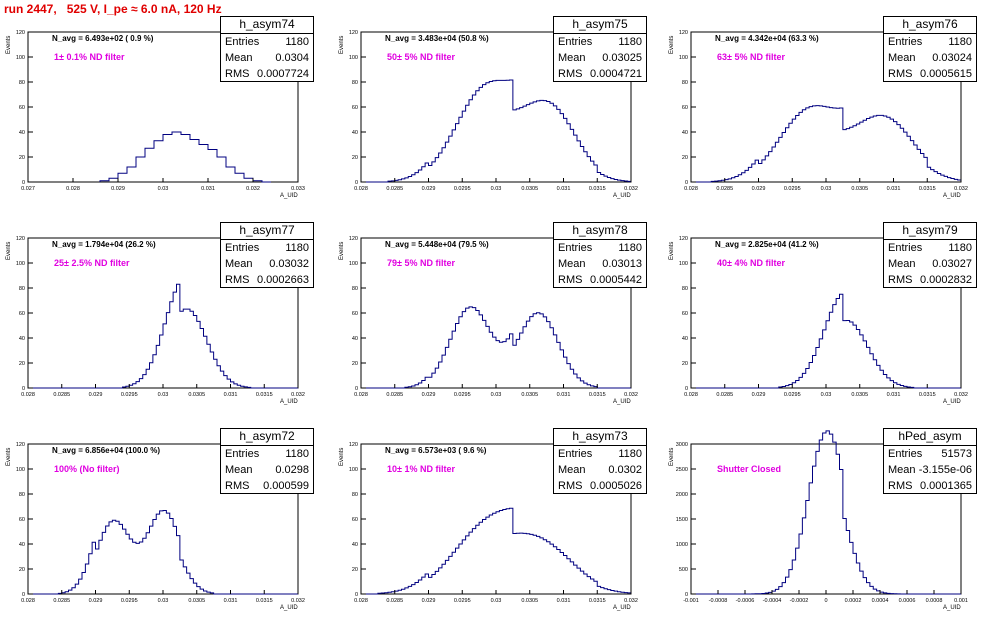  I want to click on filter-label: 40± 4% ND filter, so click(751, 263).